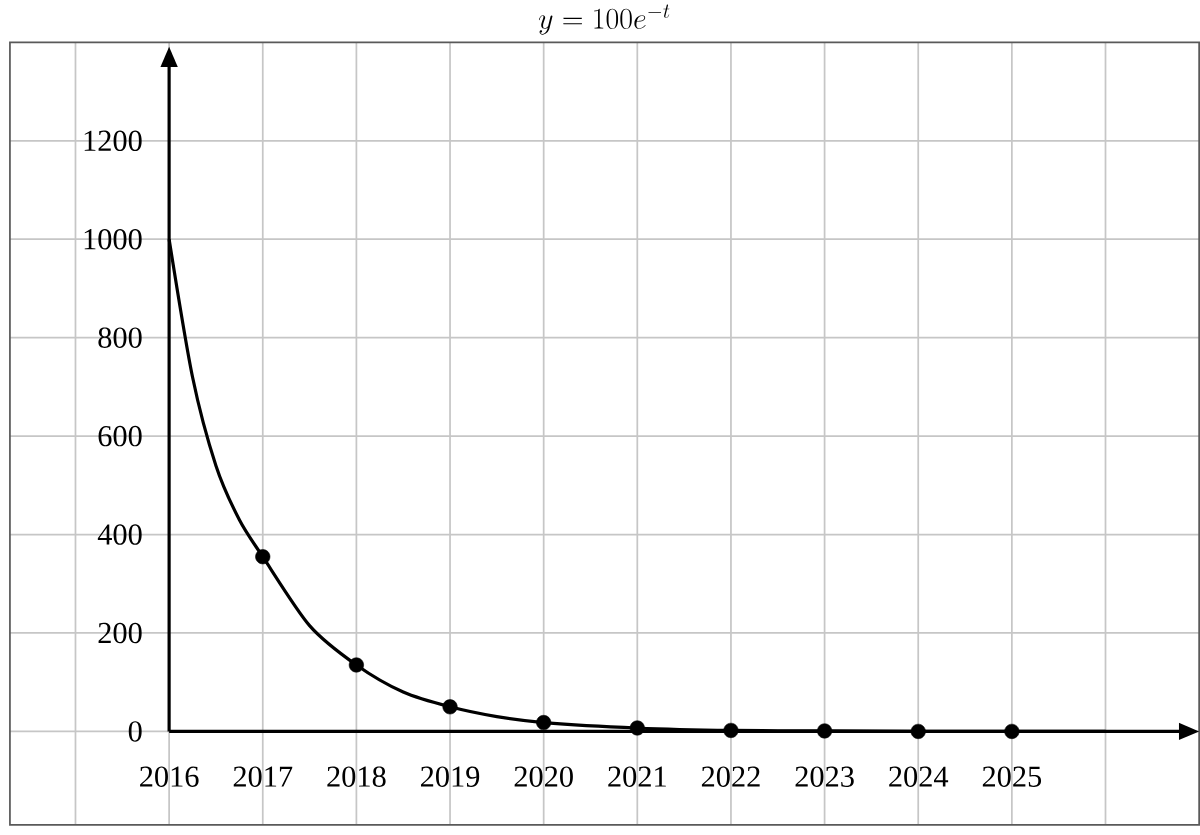 This screenshot has width=1200, height=835. Describe the element at coordinates (120, 337) in the screenshot. I see `y-tick-label: 800` at that location.